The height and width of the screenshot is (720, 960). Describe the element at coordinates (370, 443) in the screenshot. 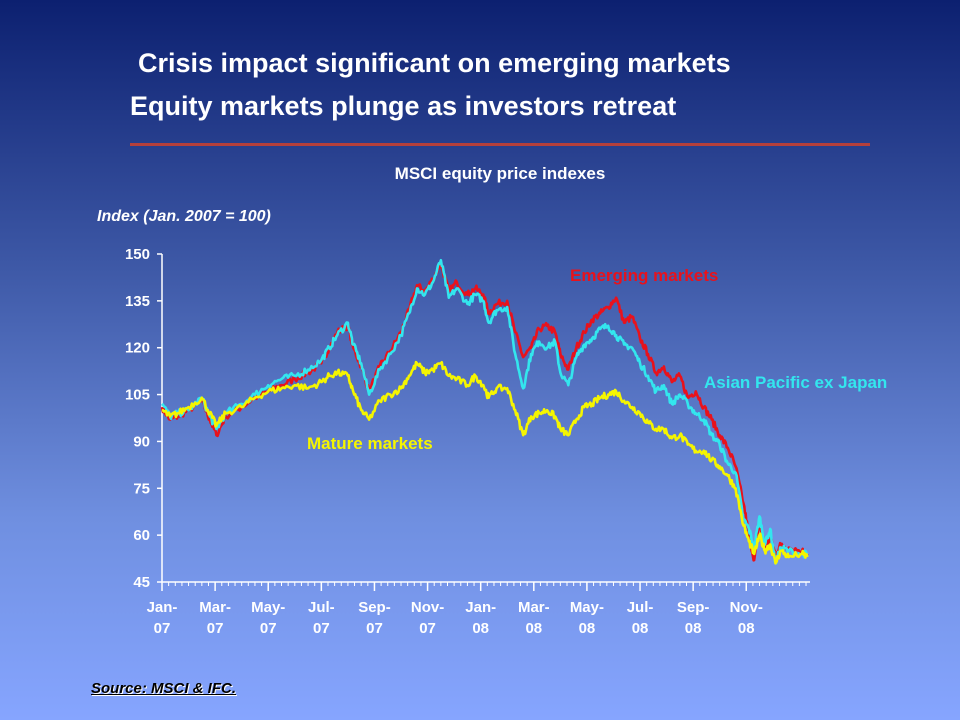

I see `series-label-mature: Mature markets` at that location.